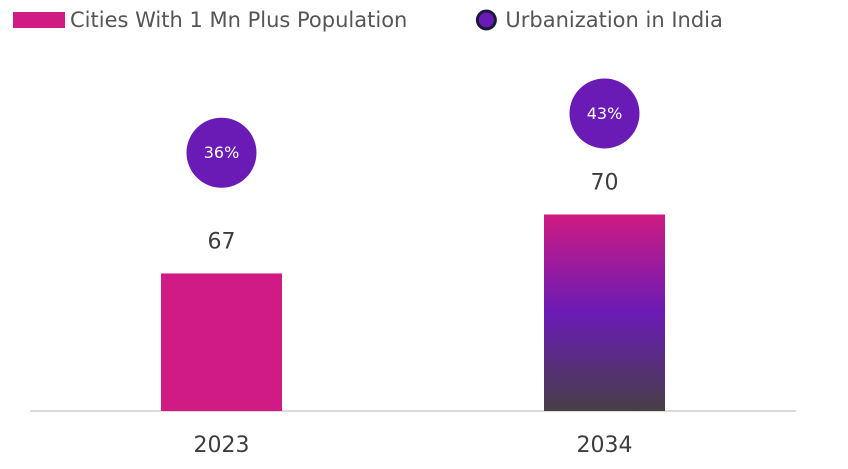  I want to click on legend-label: Urbanization in India, so click(614, 20).